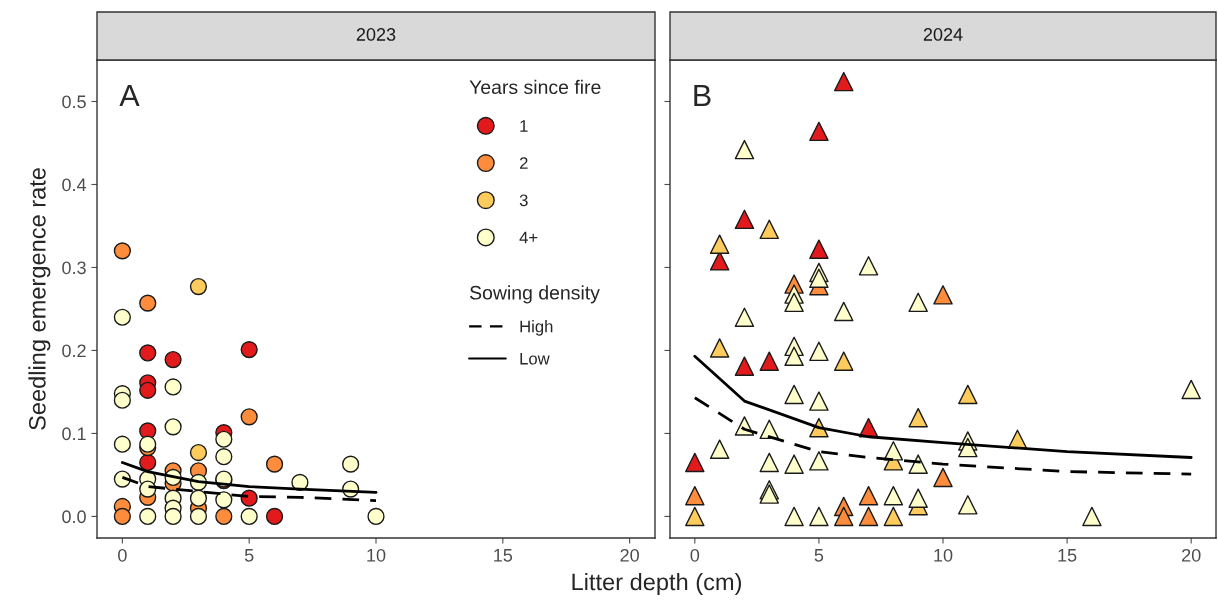 This screenshot has width=1218, height=604. I want to click on legend-label: 1, so click(524, 126).